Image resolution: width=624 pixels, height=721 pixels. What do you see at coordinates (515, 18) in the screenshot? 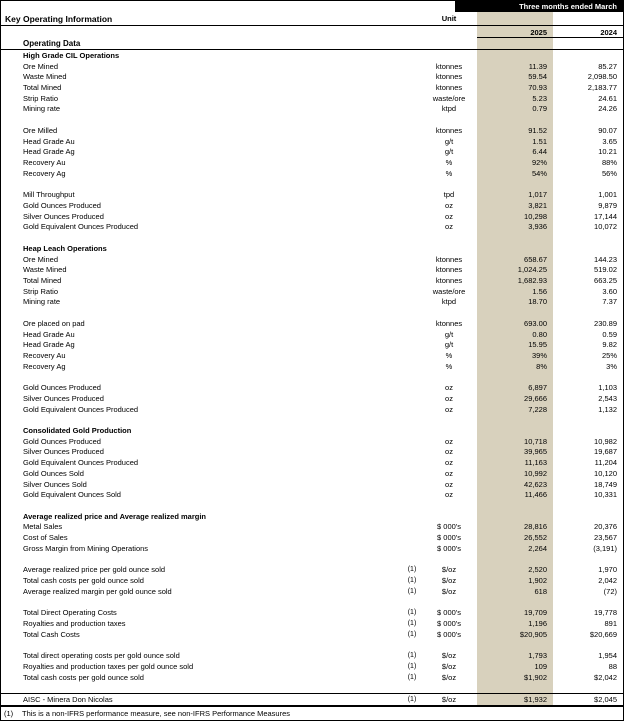
I see `current-year-column-band` at bounding box center [515, 18].